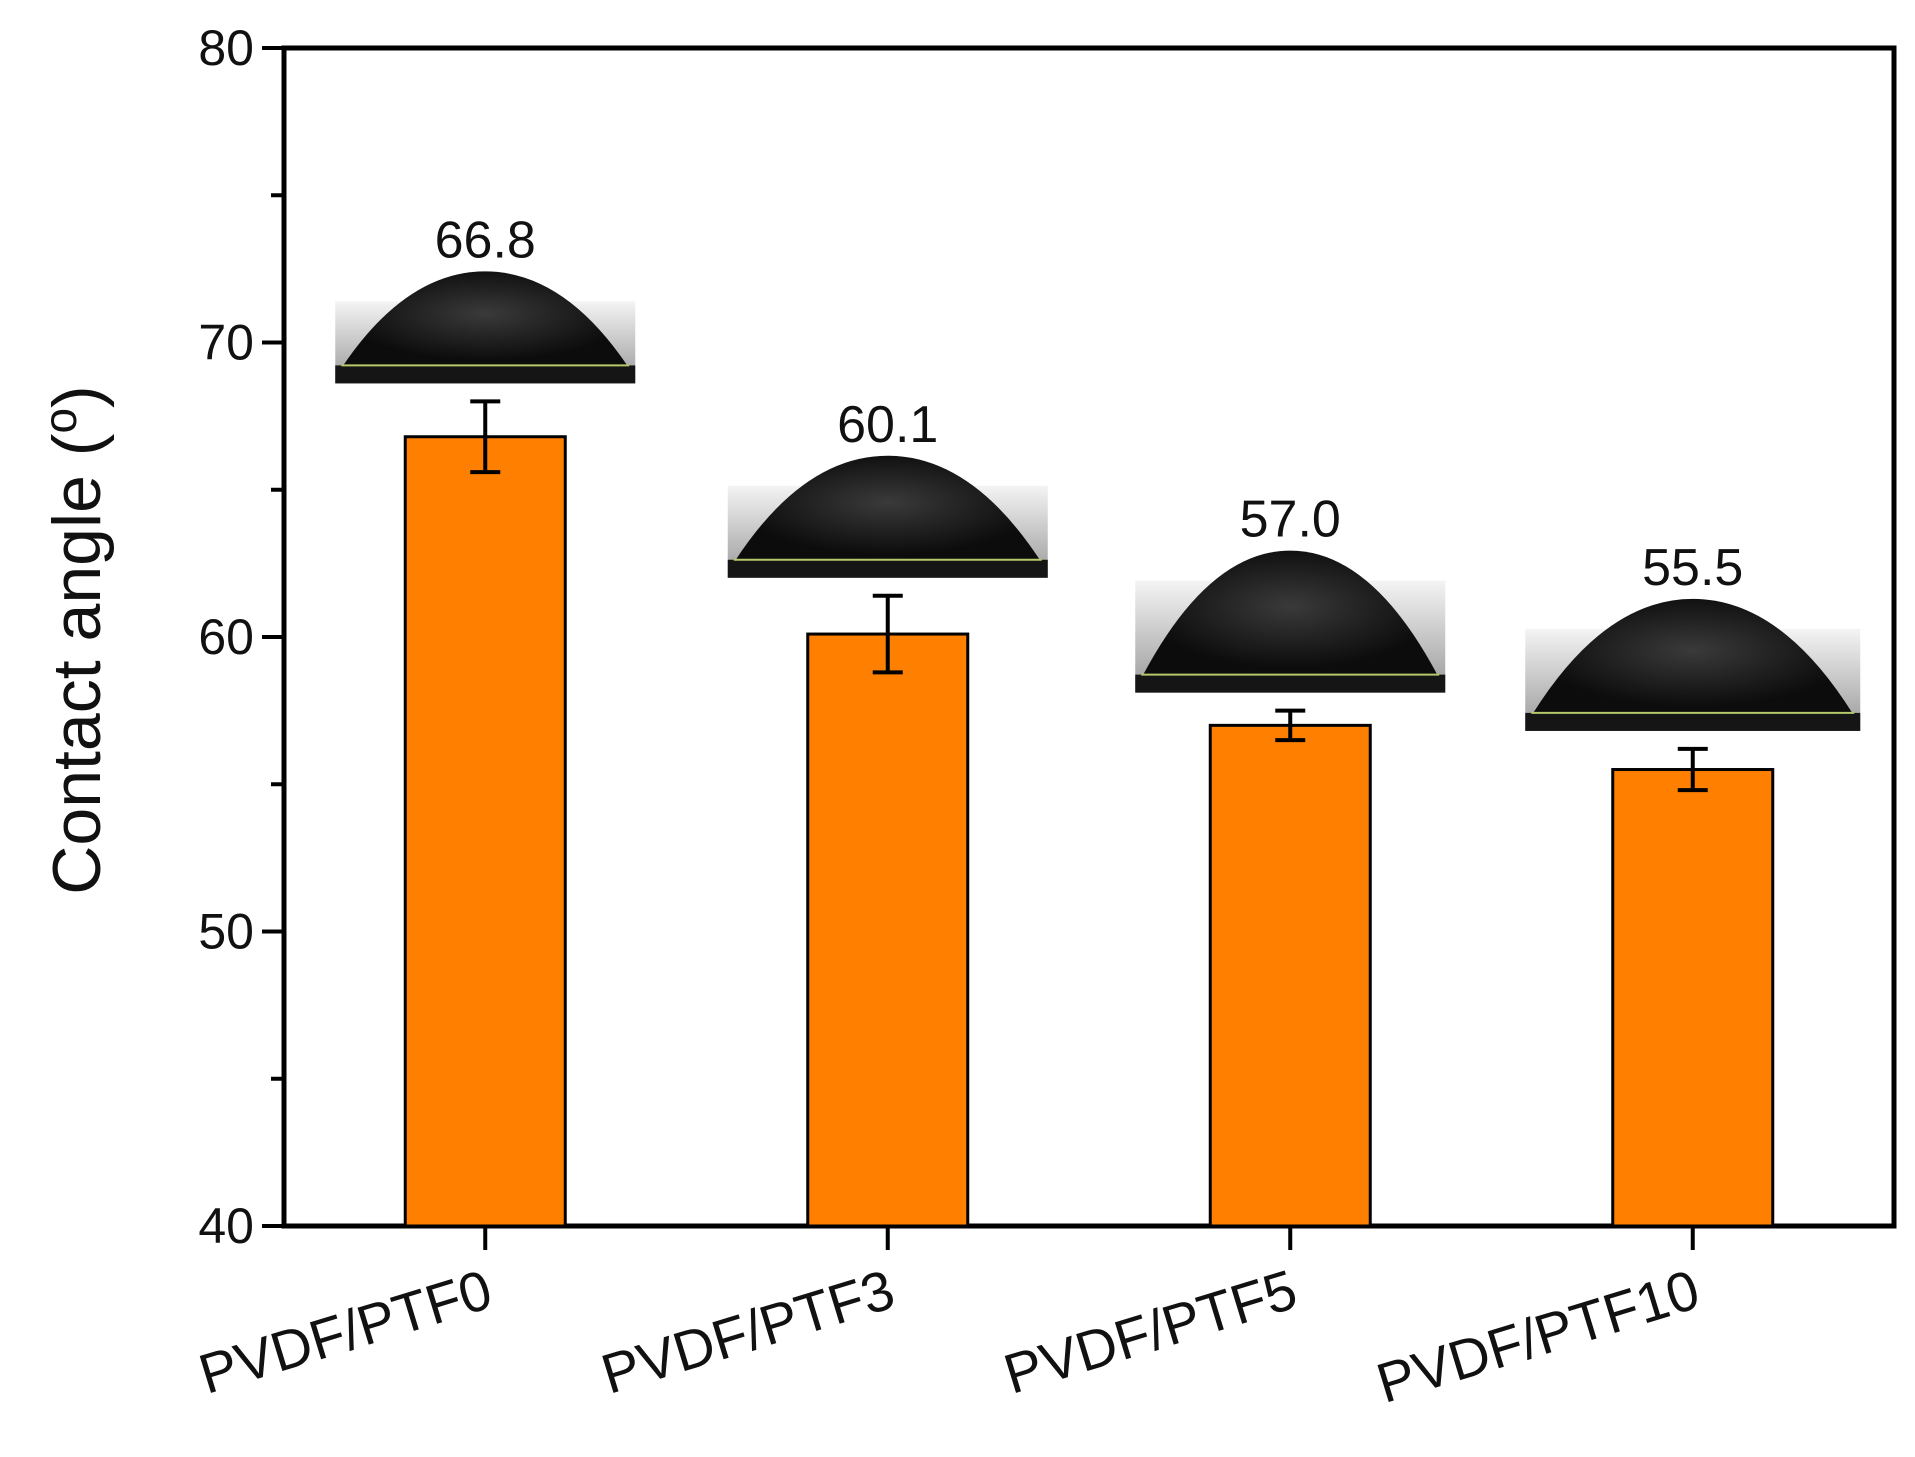  Describe the element at coordinates (226, 932) in the screenshot. I see `y-tick-label: 50` at that location.